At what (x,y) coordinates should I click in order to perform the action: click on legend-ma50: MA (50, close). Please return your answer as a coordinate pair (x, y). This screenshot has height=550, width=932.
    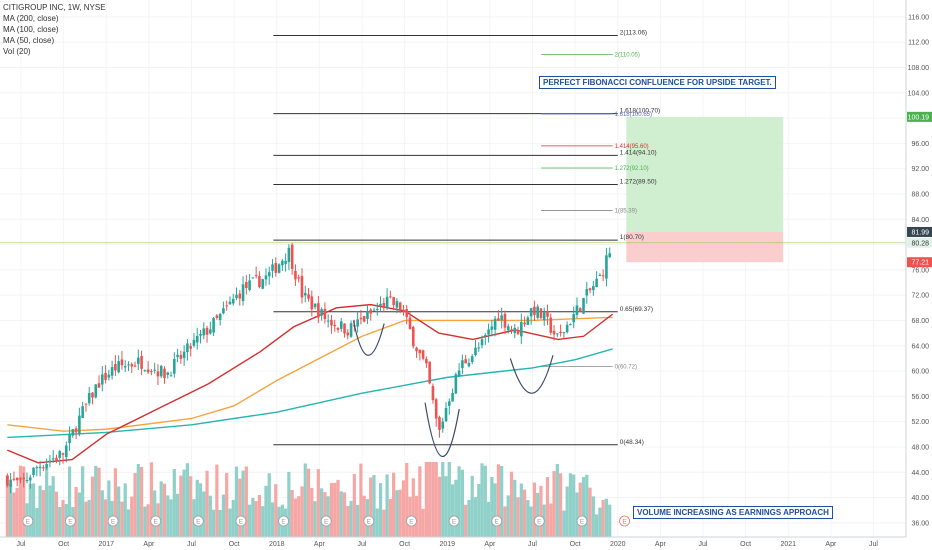
    Looking at the image, I should click on (29, 40).